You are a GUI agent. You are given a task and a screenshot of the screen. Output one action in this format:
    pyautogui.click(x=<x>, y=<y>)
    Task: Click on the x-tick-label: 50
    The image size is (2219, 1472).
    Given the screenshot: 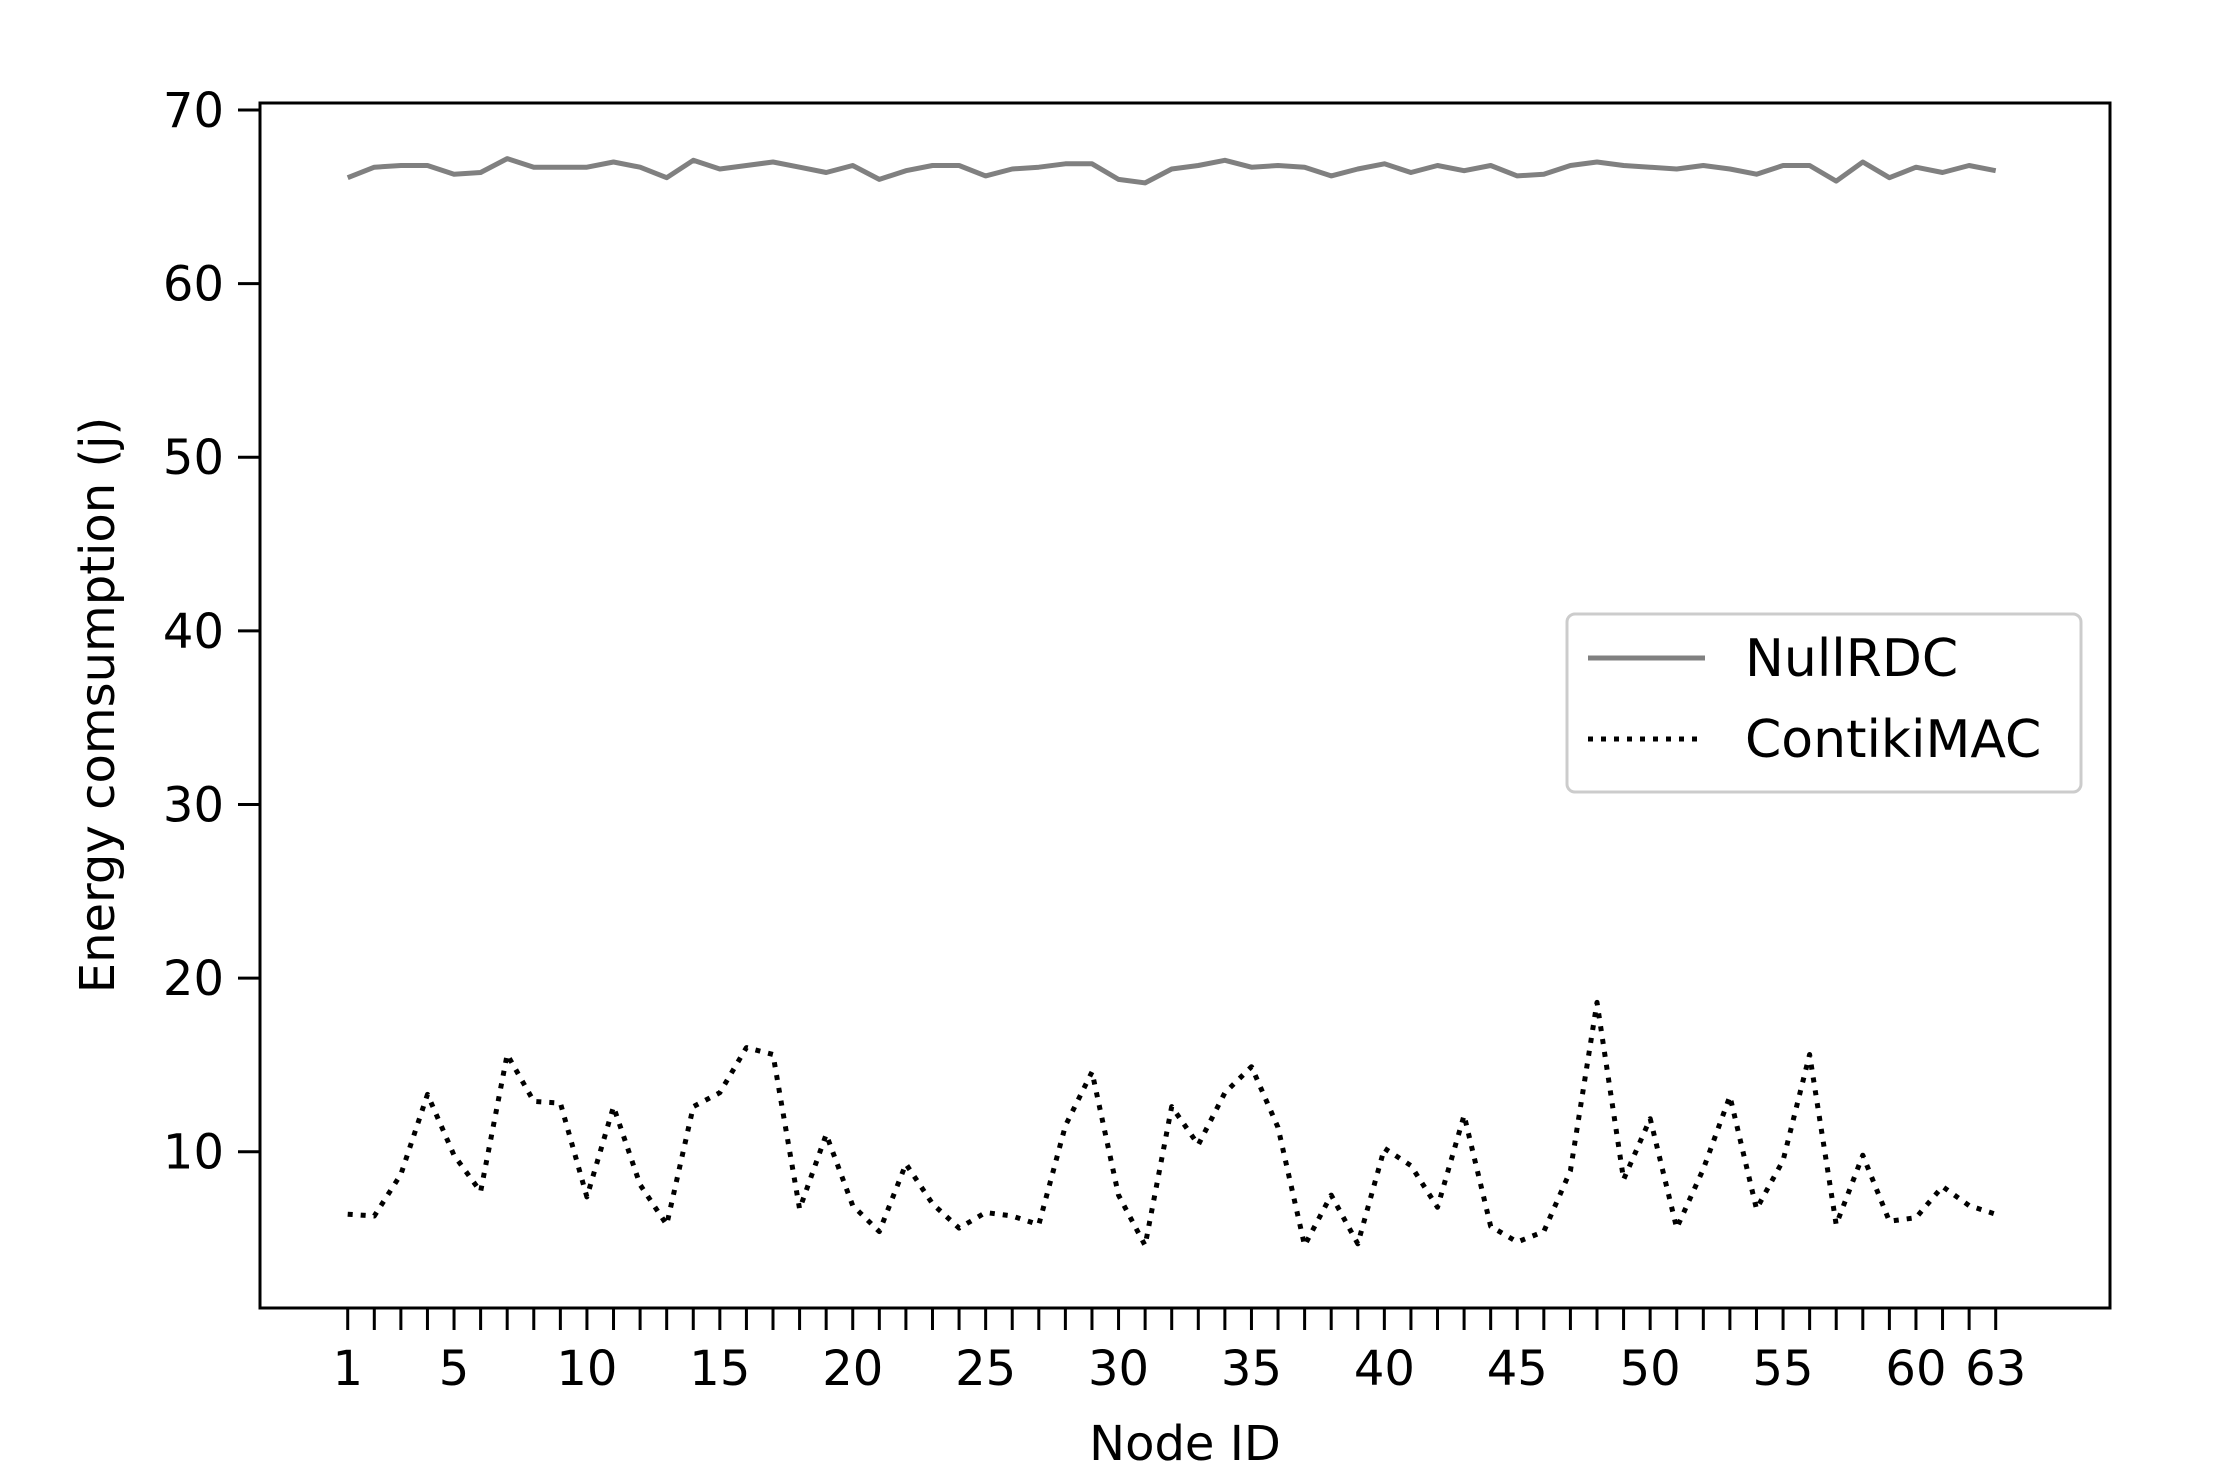 What is the action you would take?
    pyautogui.click(x=1650, y=1369)
    